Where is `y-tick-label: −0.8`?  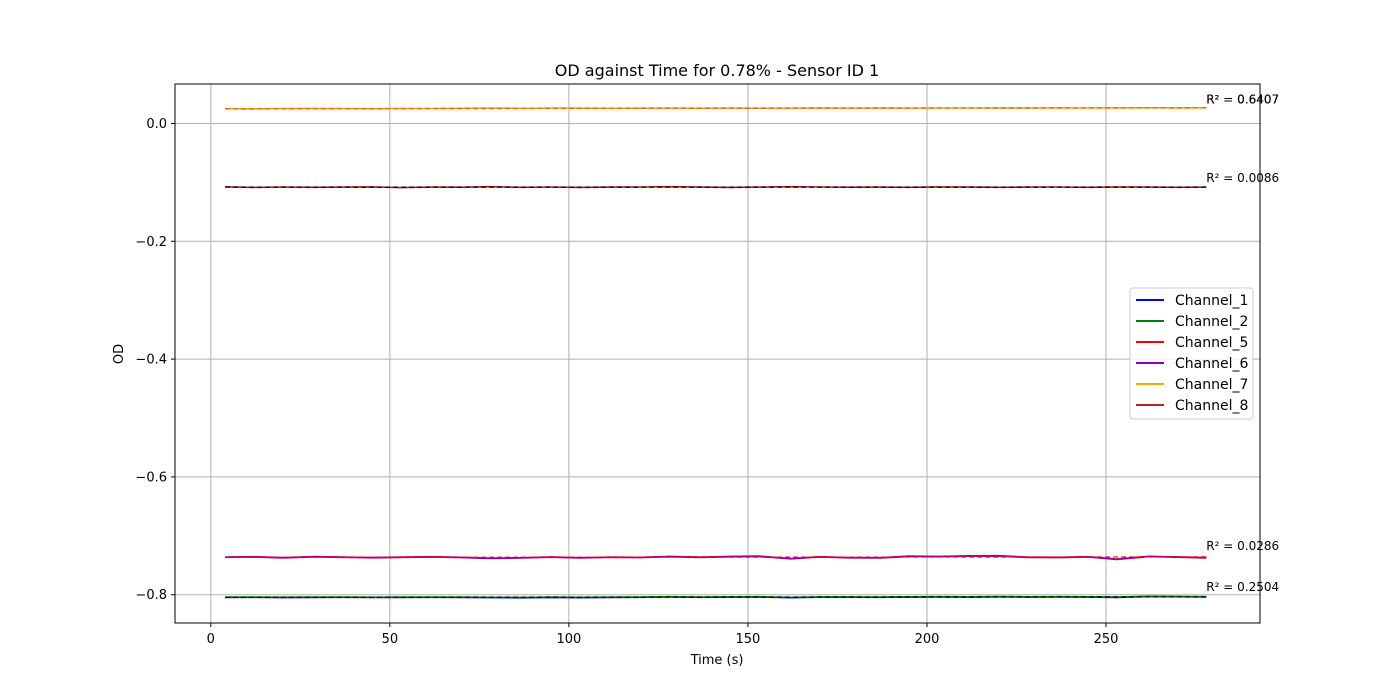 y-tick-label: −0.8 is located at coordinates (151, 595).